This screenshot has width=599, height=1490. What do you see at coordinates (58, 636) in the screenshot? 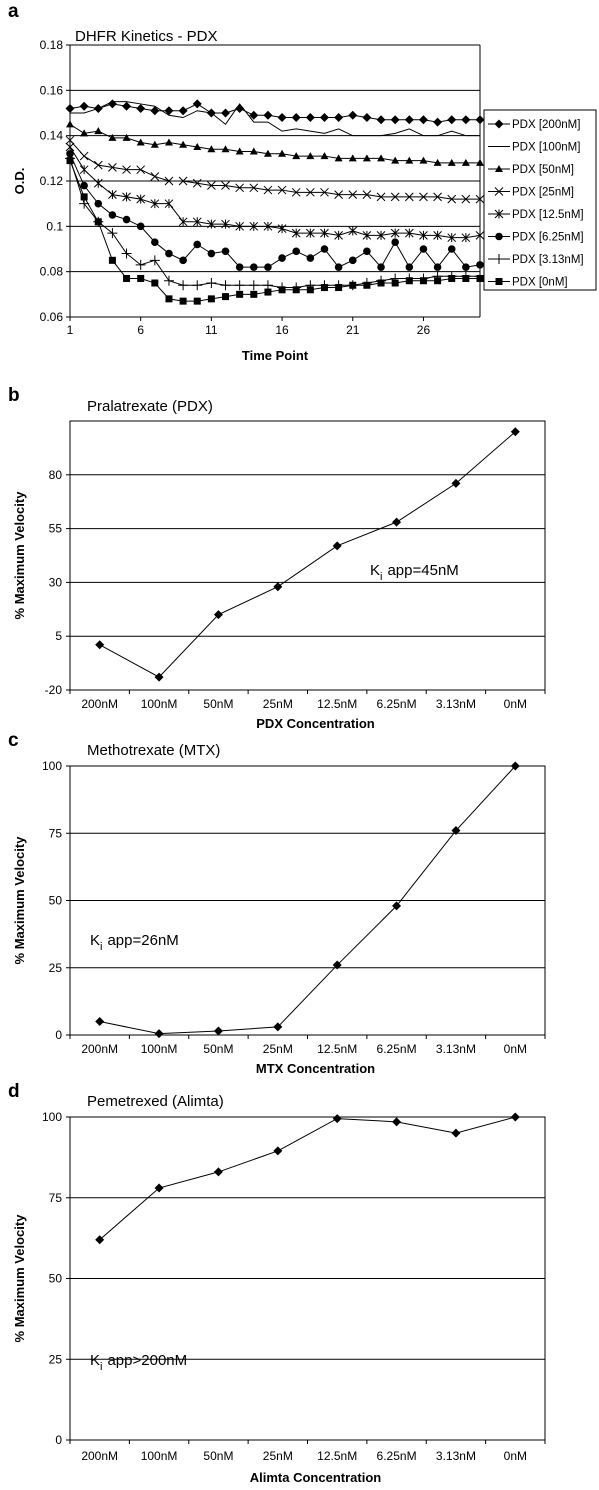
I see `y-tick-label: 5` at bounding box center [58, 636].